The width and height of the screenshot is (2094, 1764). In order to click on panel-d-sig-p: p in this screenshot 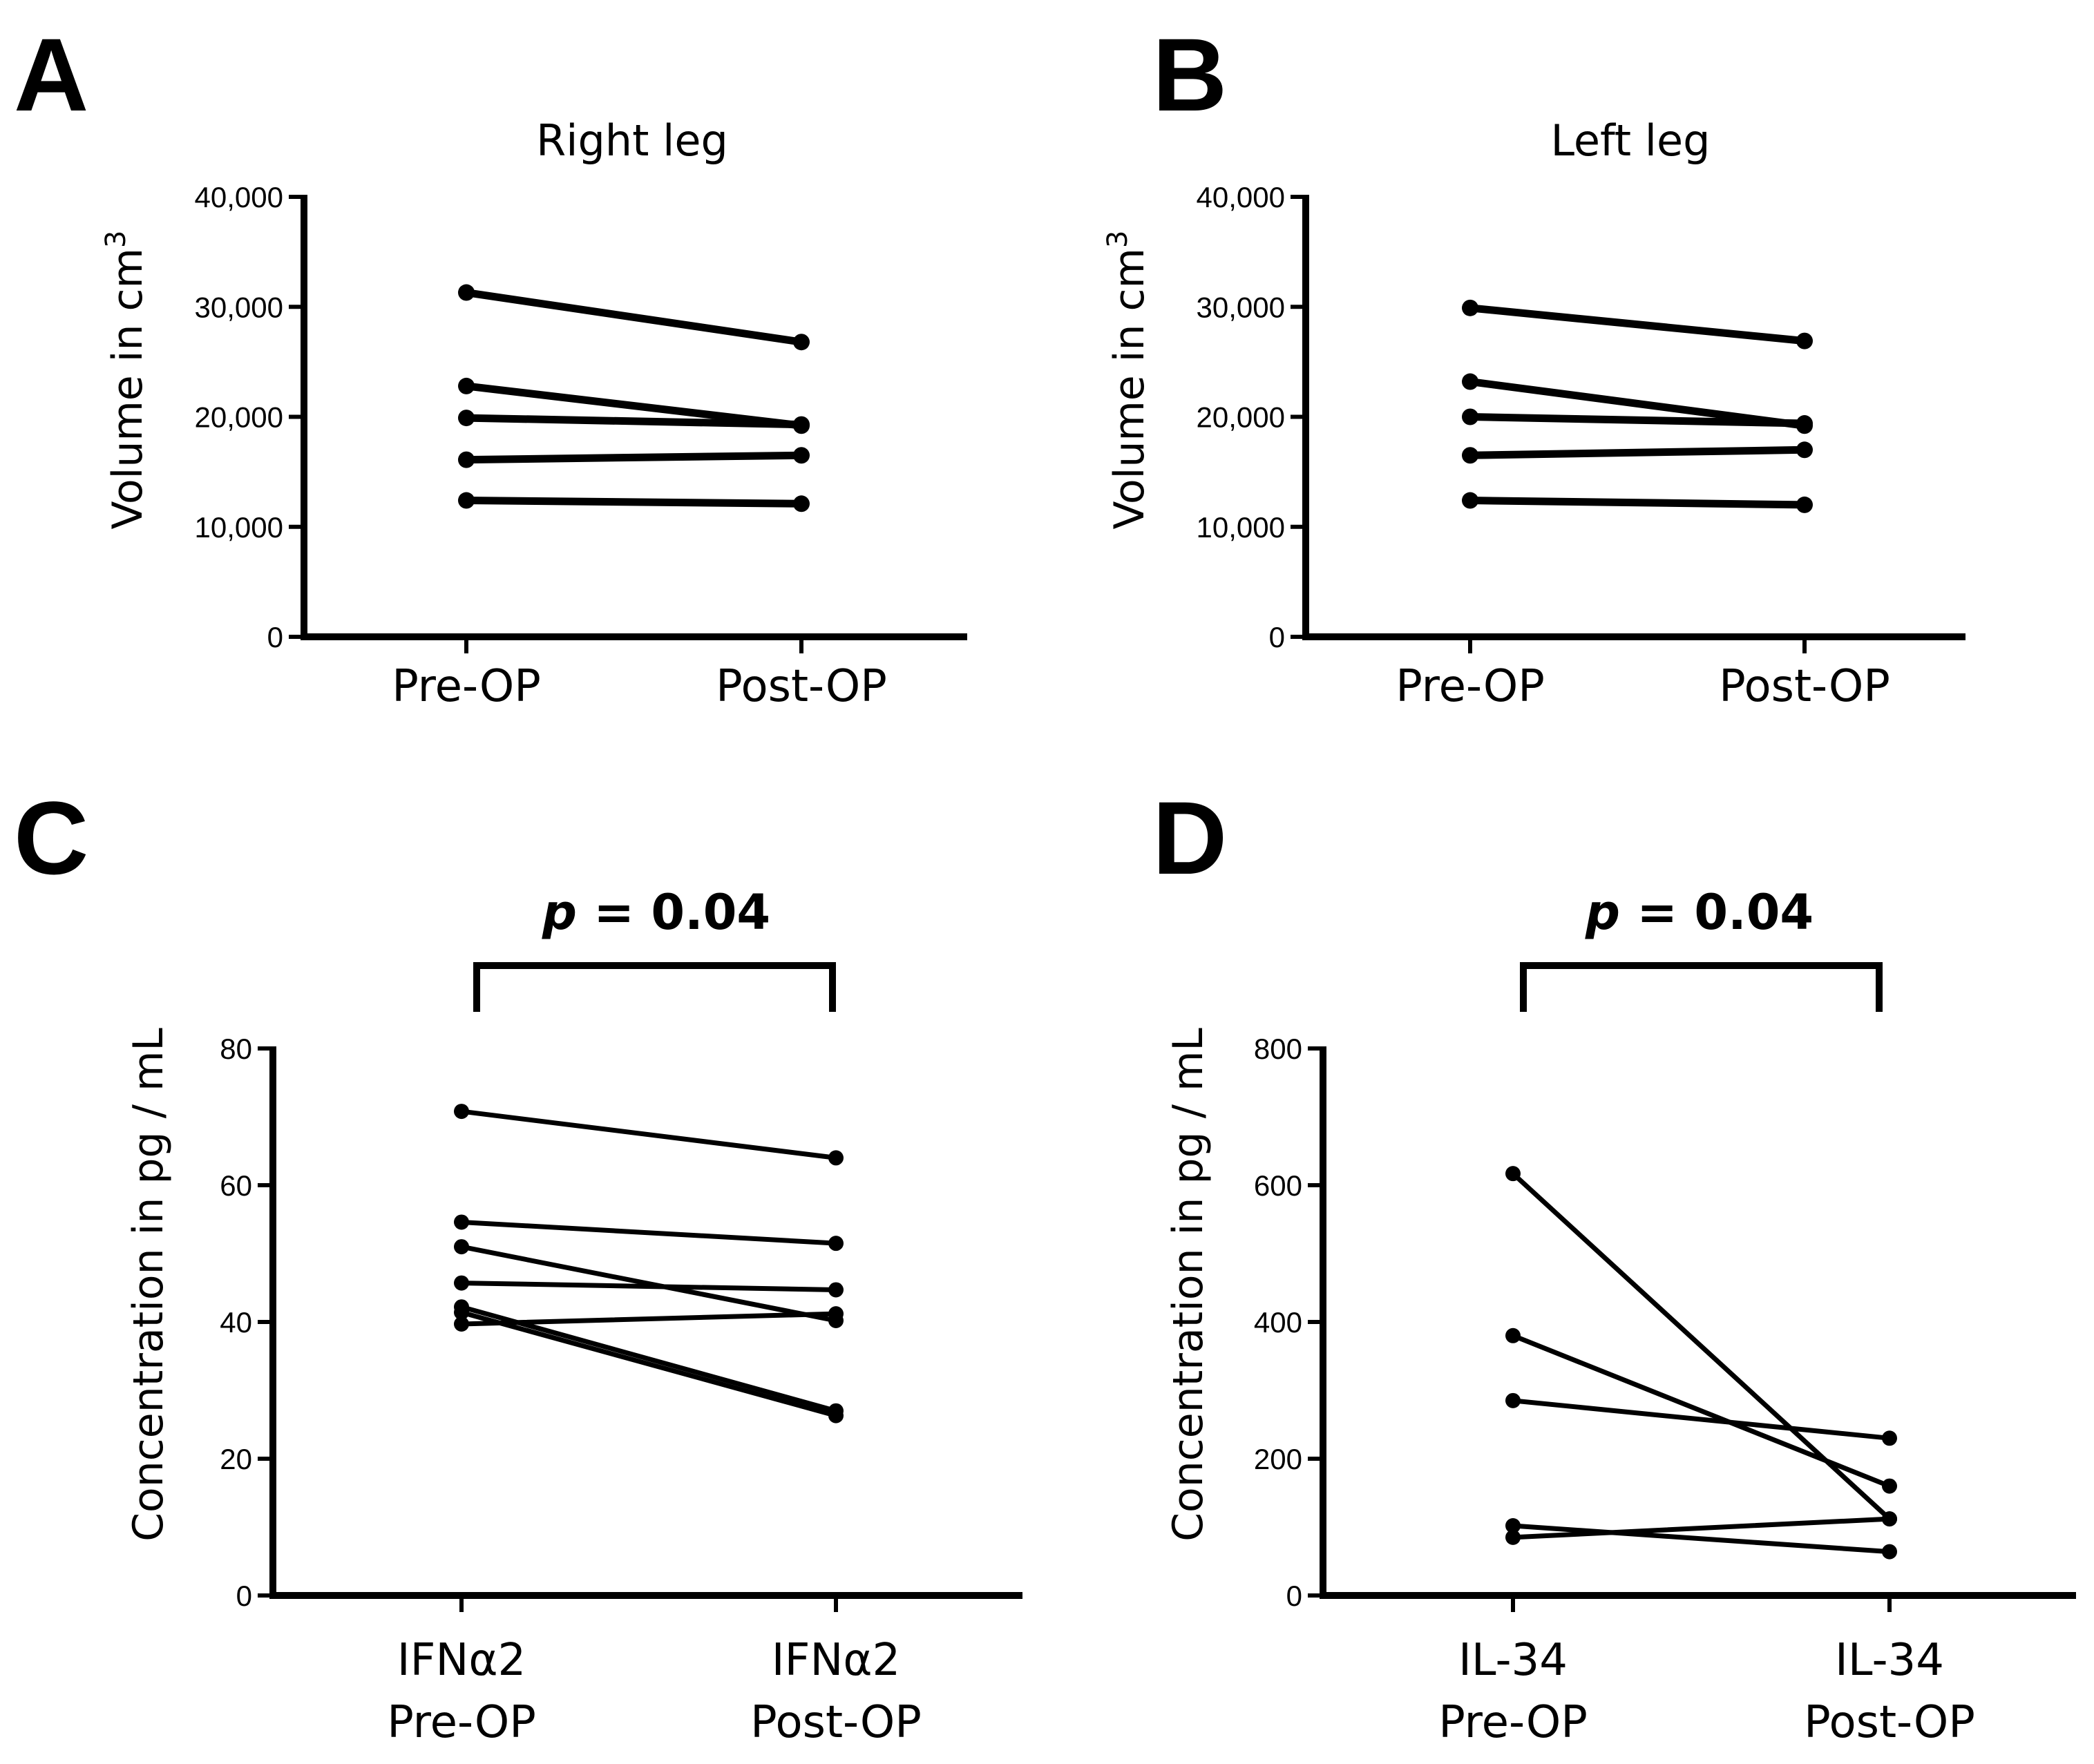, I will do `click(1602, 912)`.